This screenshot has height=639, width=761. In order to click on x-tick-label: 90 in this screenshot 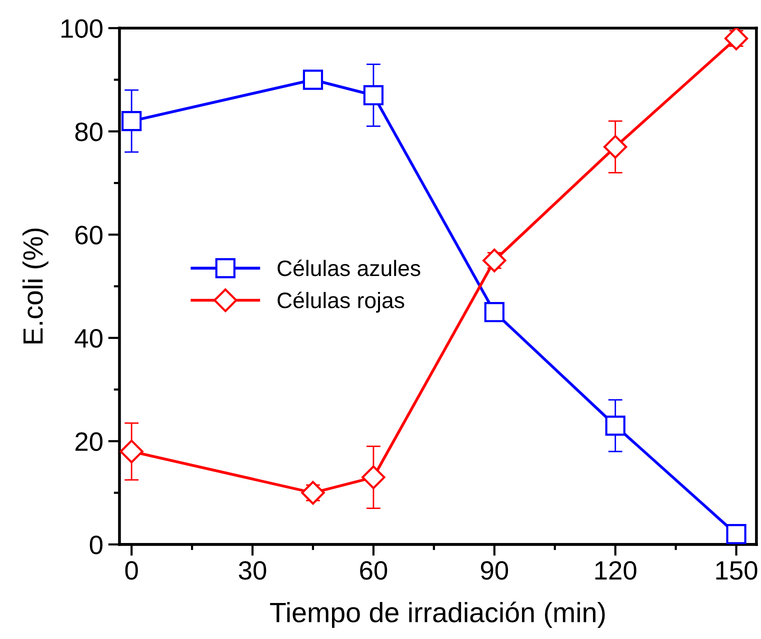, I will do `click(494, 570)`.